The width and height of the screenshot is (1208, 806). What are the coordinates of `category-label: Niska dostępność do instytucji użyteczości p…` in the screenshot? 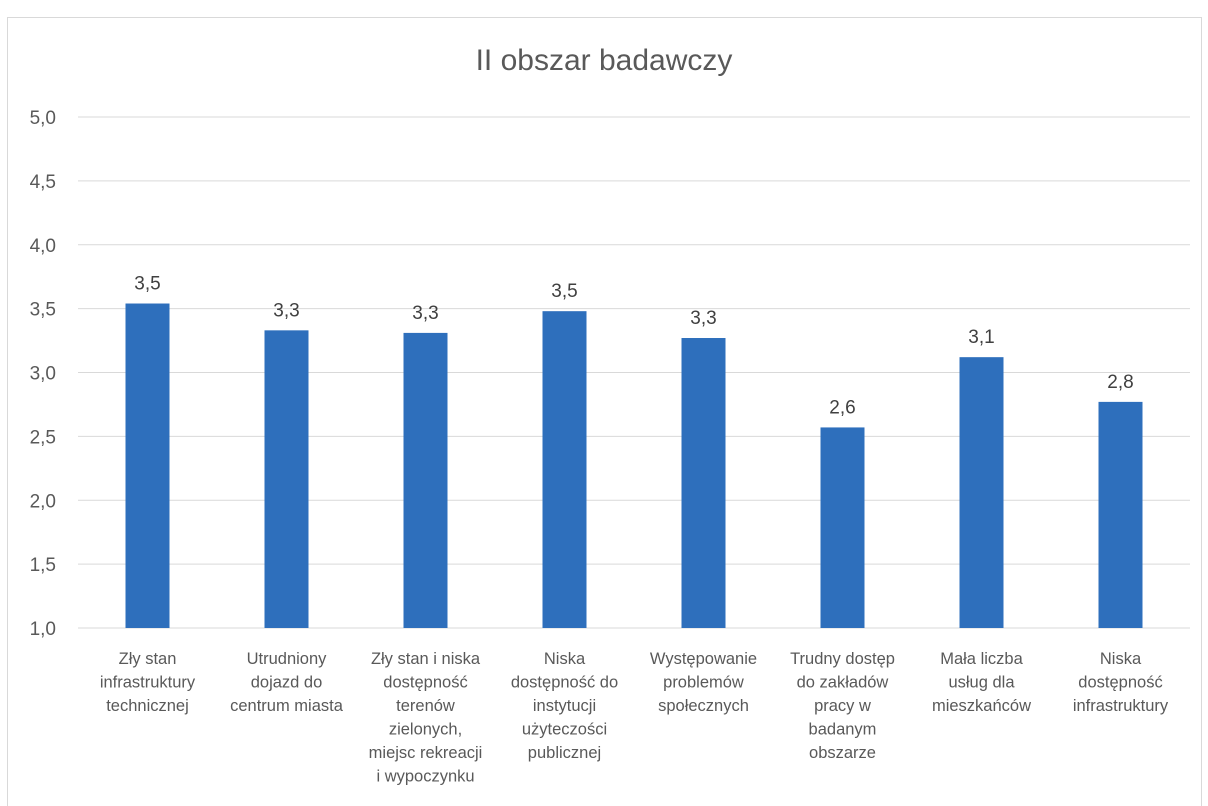 It's located at (564, 706).